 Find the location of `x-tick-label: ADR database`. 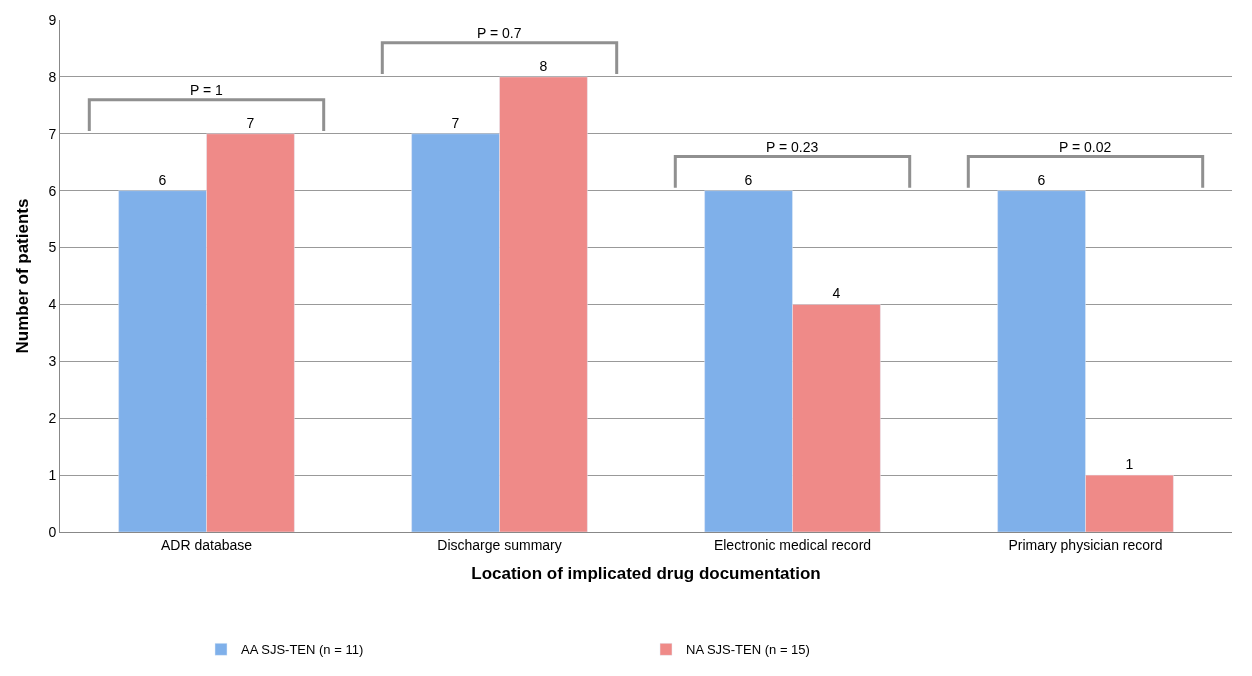

x-tick-label: ADR database is located at coordinates (206, 544).